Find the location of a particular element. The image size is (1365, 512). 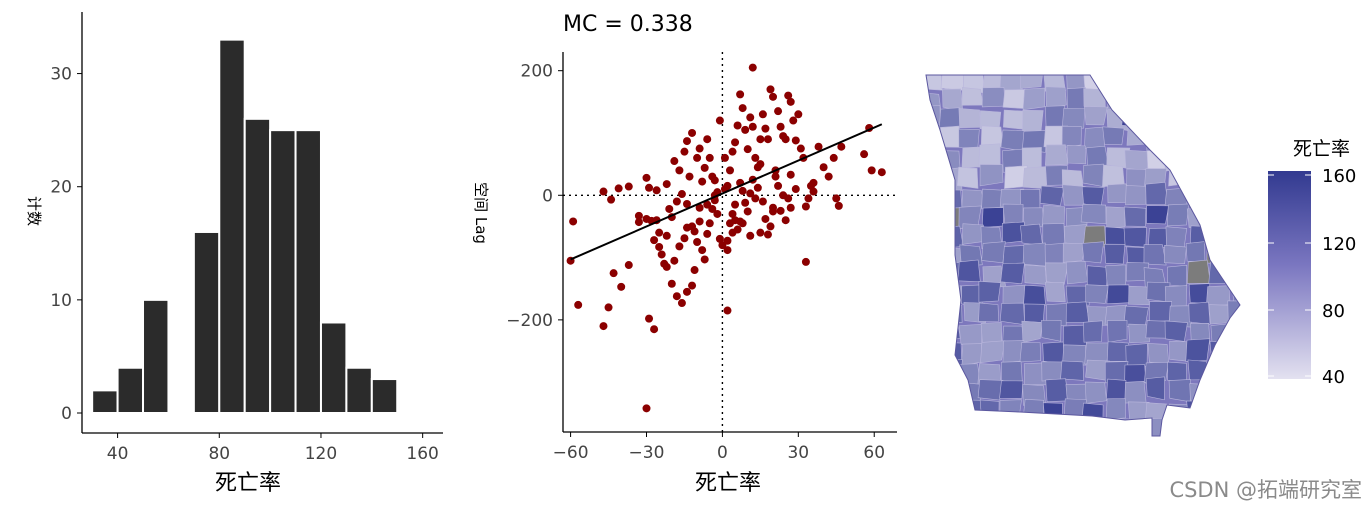

scatter-x-tick-label: 0 is located at coordinates (722, 453).